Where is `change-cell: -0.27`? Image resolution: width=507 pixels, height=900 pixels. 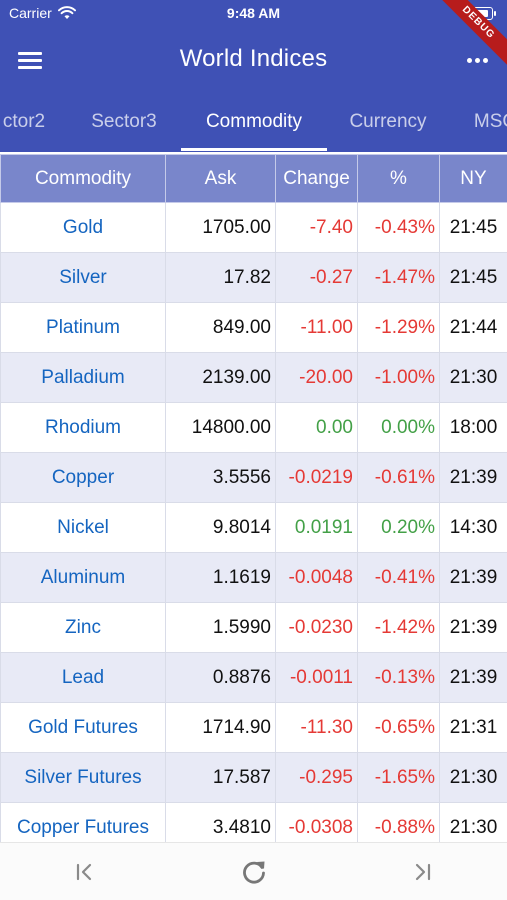 change-cell: -0.27 is located at coordinates (316, 277).